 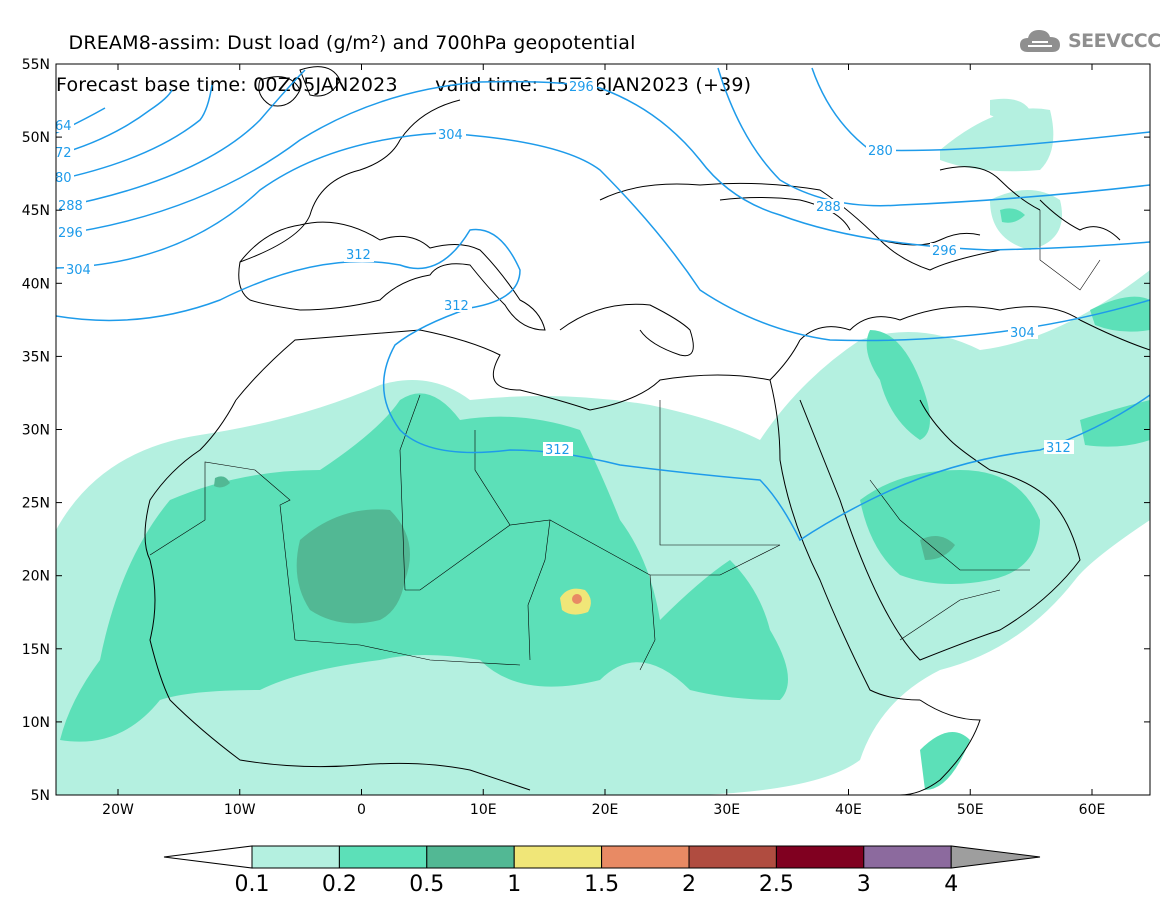 I want to click on seevccc-logo: SEEVCCC, so click(x=1089, y=41).